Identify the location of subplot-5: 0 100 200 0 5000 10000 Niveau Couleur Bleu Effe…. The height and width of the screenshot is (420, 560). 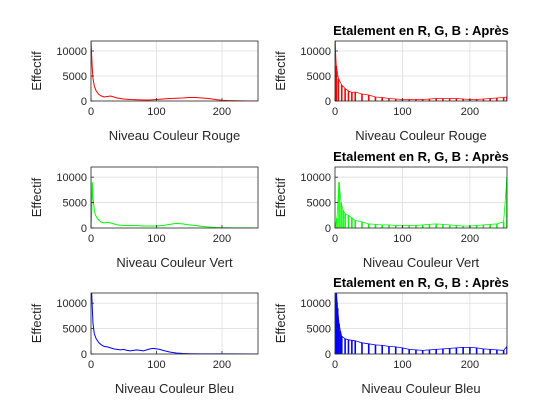
(144, 344).